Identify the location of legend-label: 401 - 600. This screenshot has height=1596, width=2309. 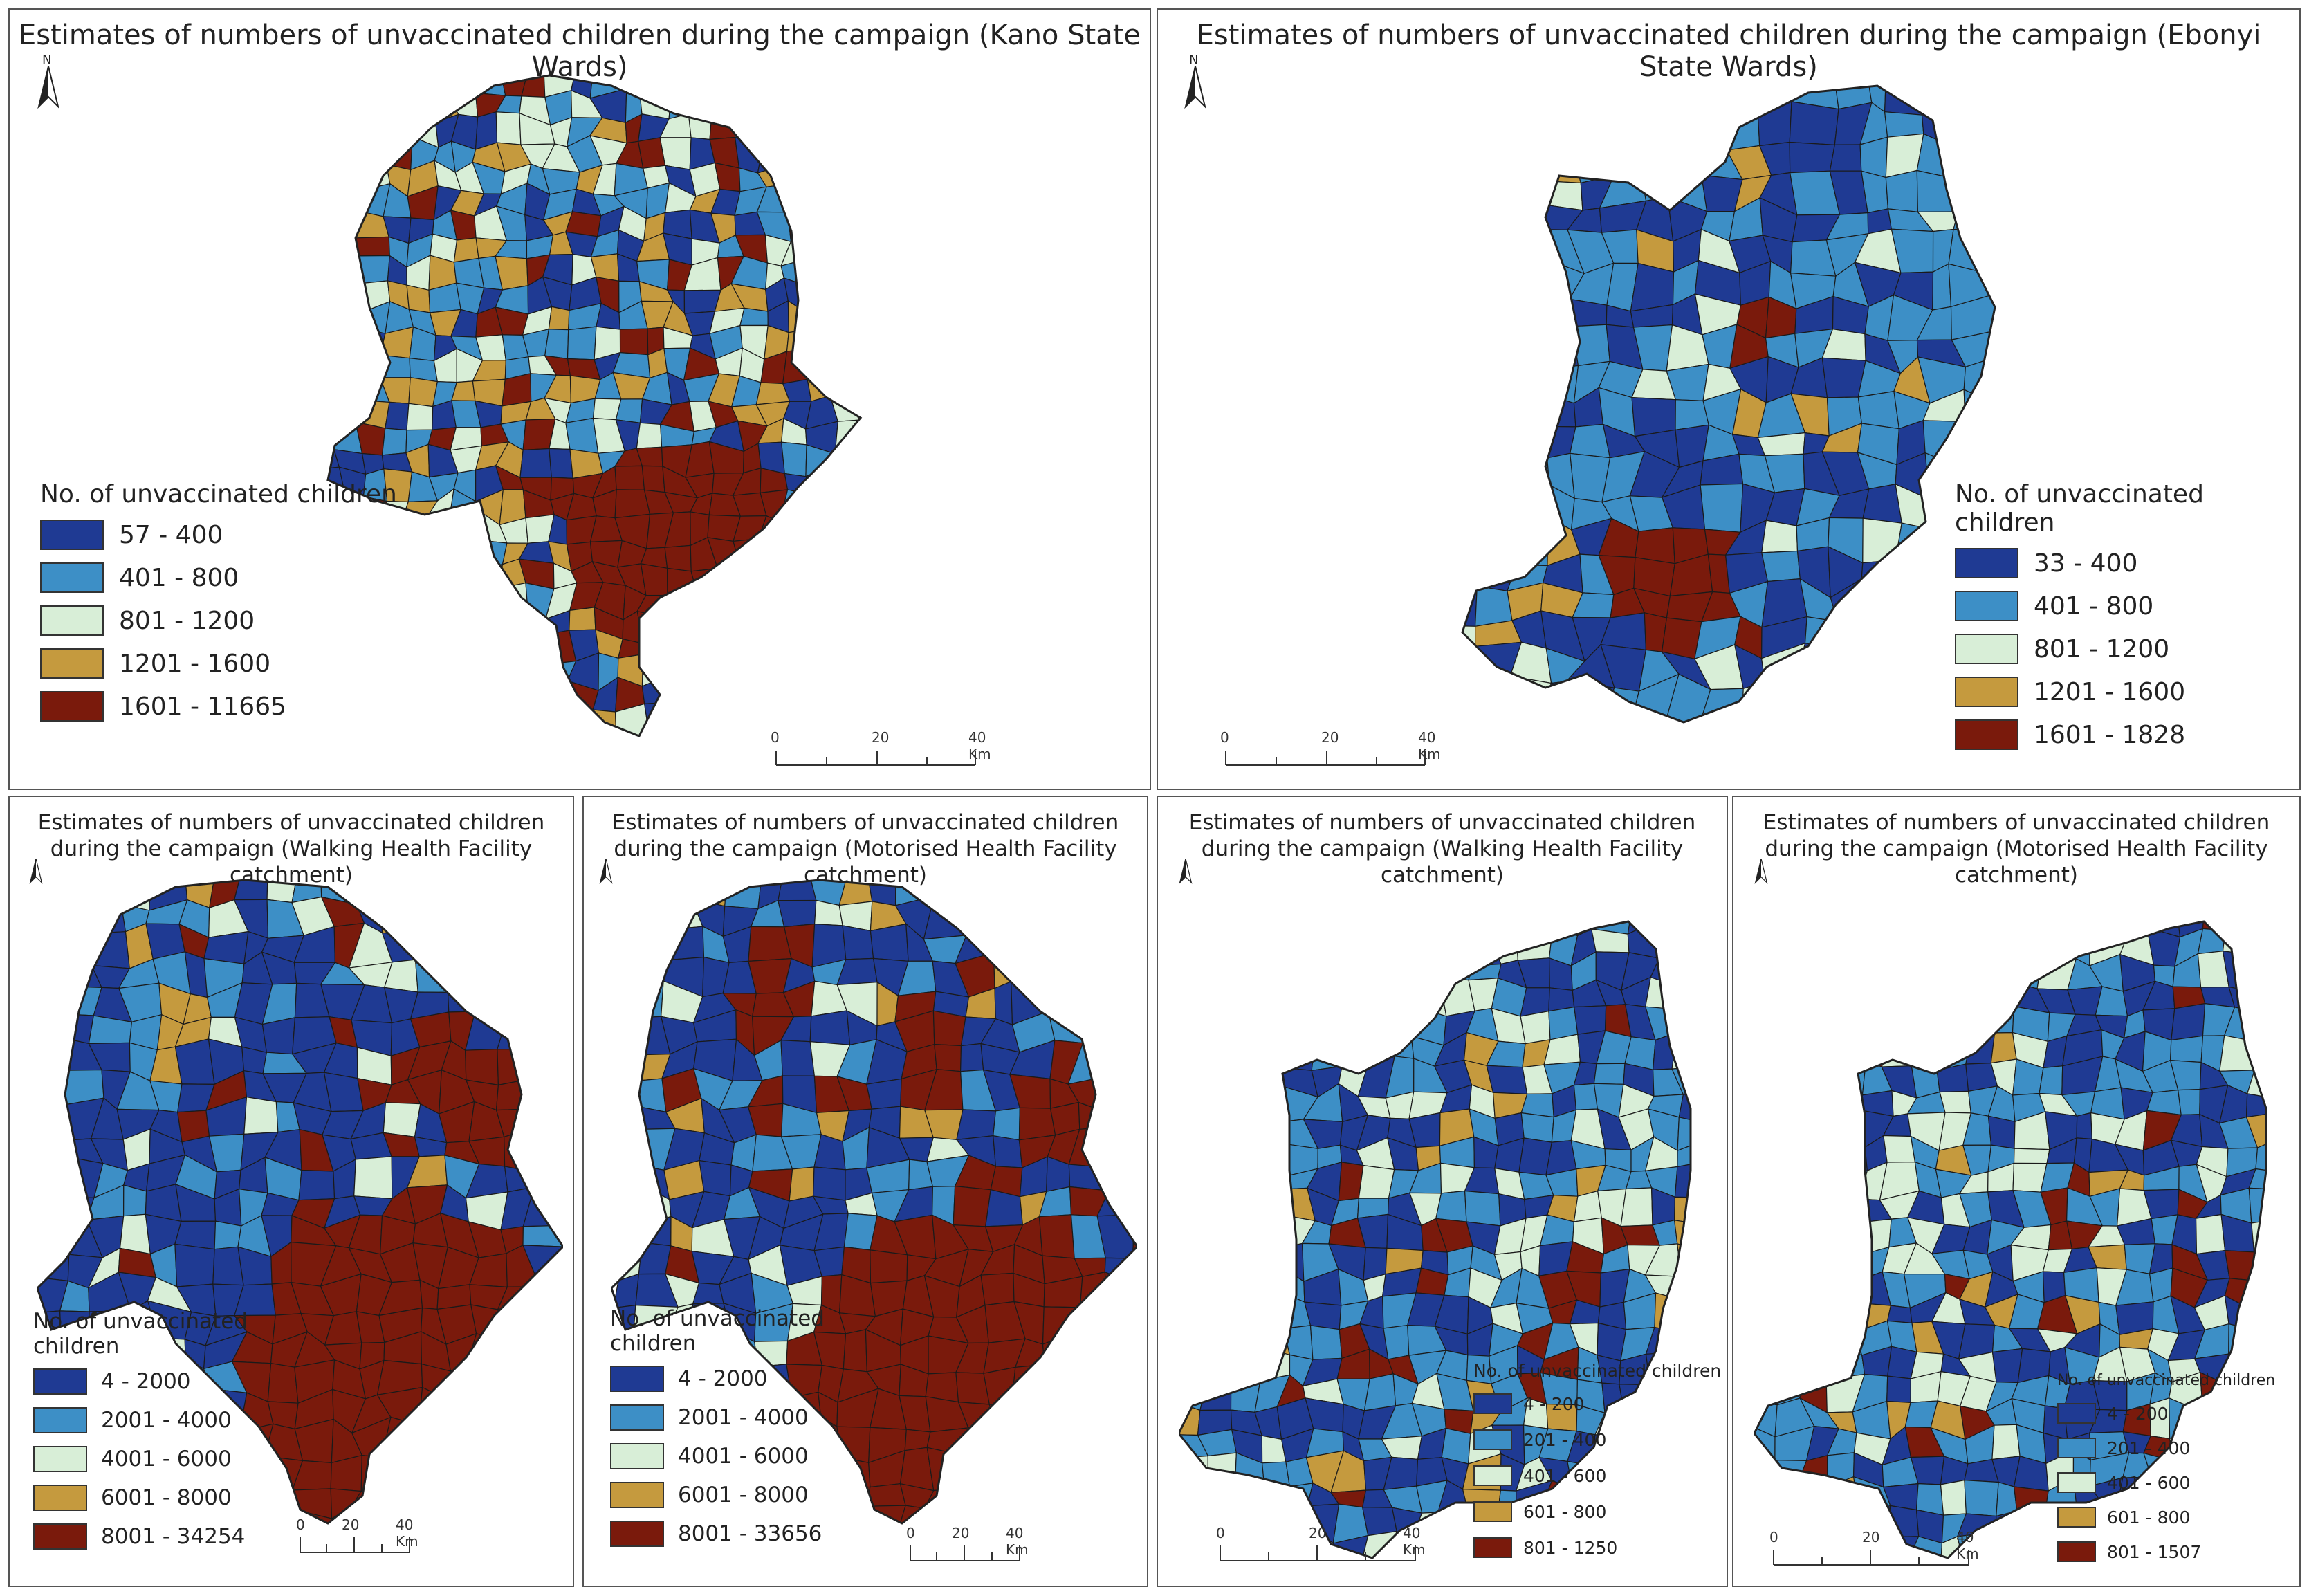
(2149, 1482).